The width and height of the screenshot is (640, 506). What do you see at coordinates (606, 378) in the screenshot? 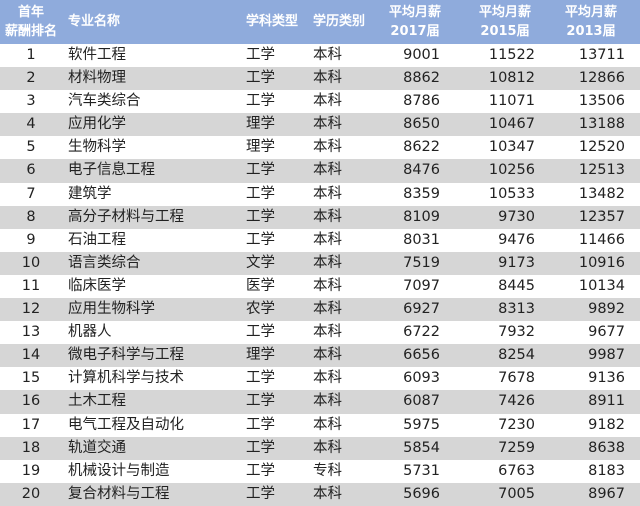
I see `salary-2013-cell: 9136` at bounding box center [606, 378].